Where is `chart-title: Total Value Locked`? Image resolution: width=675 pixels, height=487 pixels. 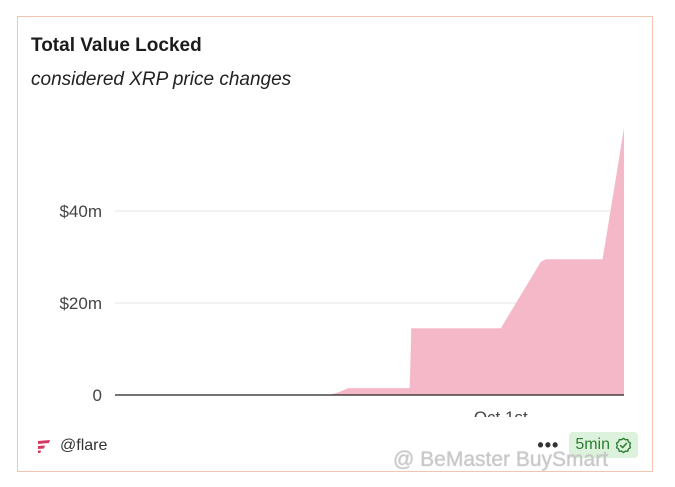 chart-title: Total Value Locked is located at coordinates (116, 45).